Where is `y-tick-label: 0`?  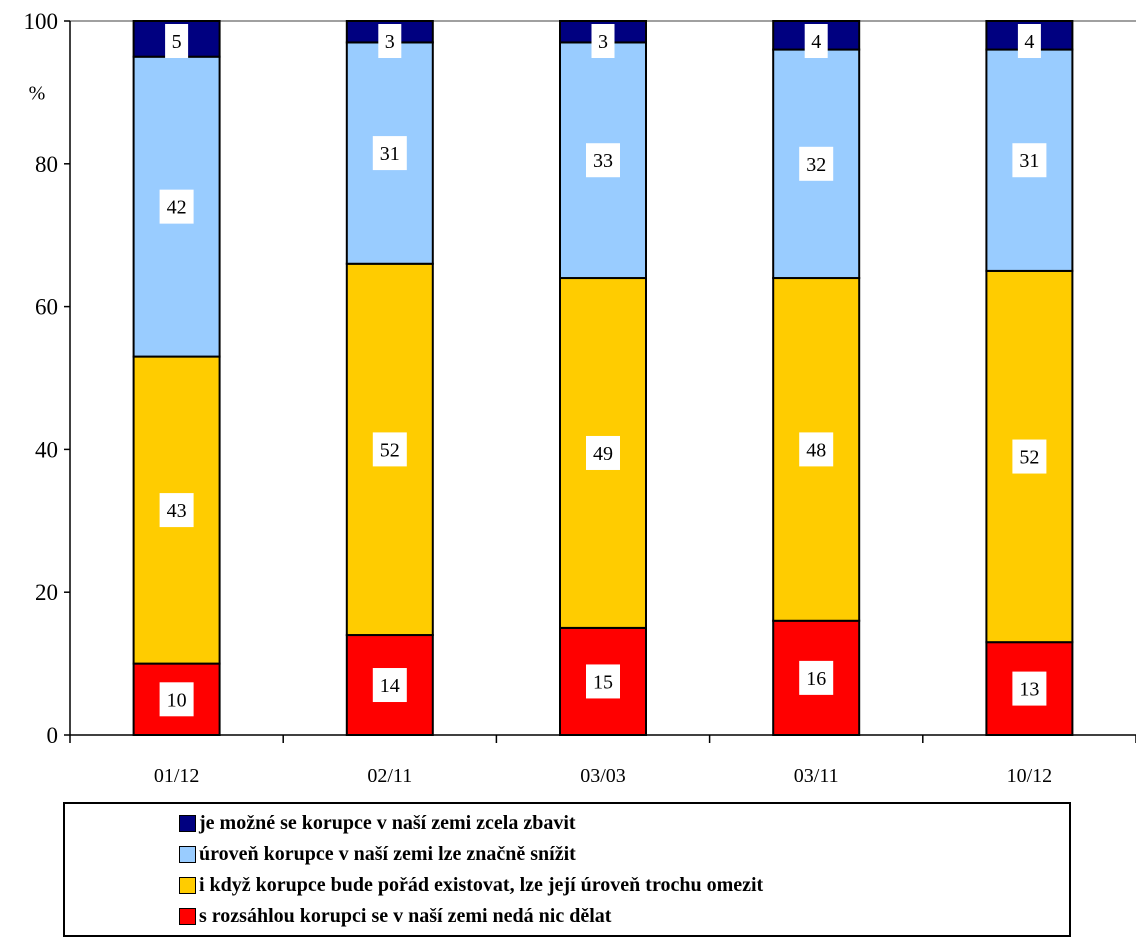
y-tick-label: 0 is located at coordinates (53, 735).